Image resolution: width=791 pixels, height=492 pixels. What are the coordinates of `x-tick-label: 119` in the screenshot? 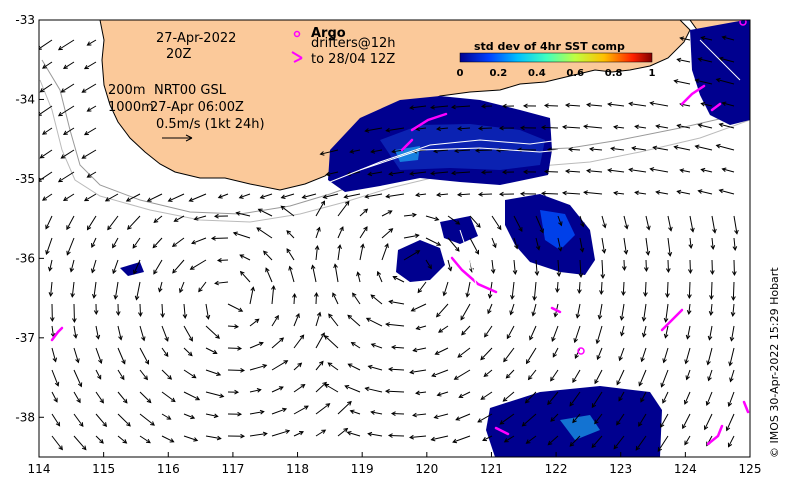 It's located at (362, 469).